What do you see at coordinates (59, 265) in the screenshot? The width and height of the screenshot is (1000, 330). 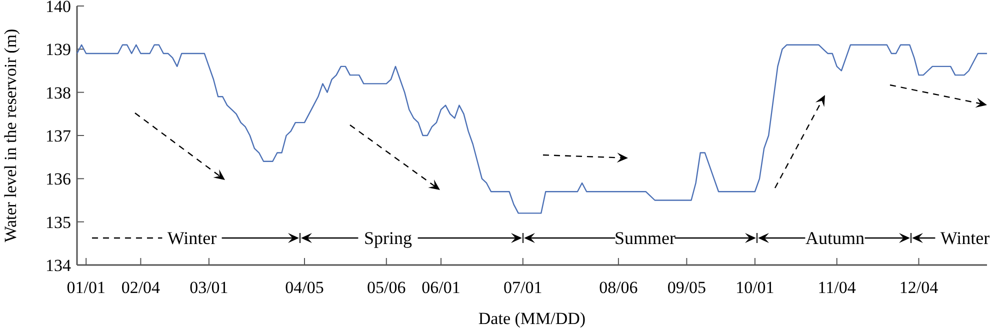 I see `y-tick-label: 134` at bounding box center [59, 265].